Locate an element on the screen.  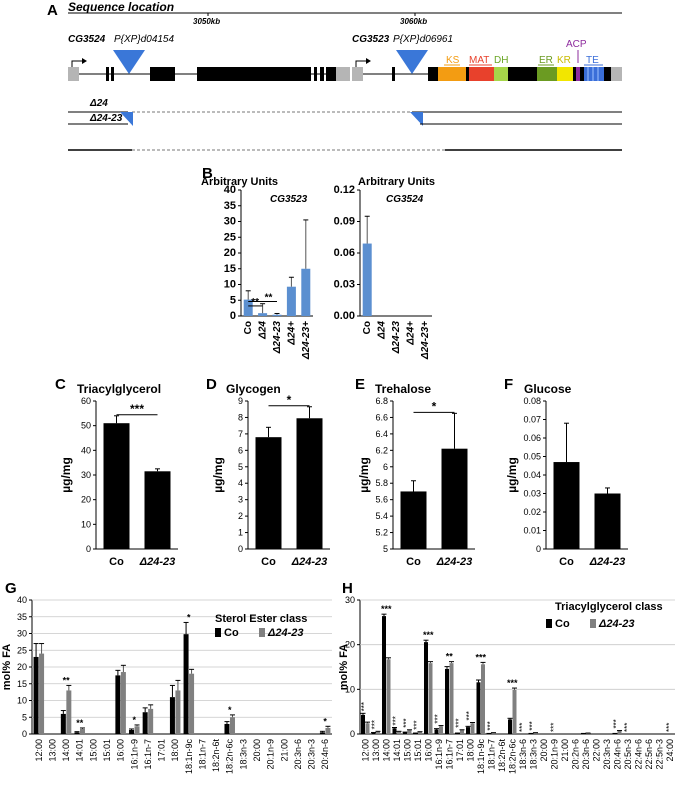
domain-label-mat: MAT is located at coordinates (479, 60).